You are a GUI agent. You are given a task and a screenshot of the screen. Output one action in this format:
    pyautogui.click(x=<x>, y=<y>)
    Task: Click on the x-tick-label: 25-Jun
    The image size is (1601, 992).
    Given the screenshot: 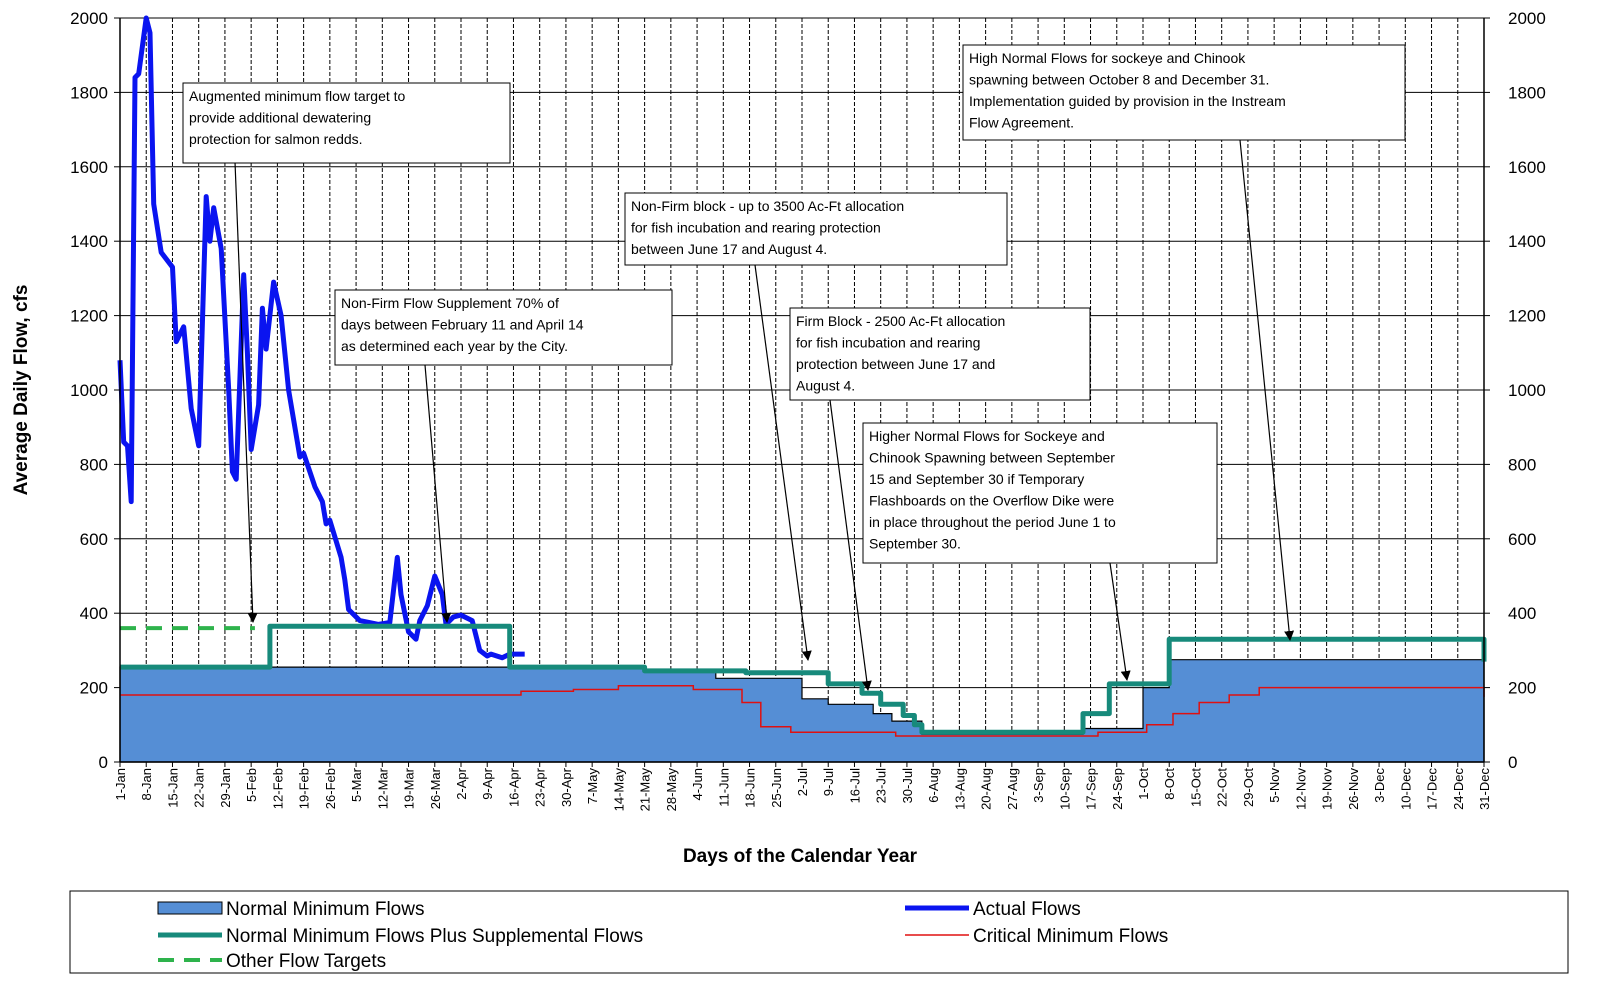 What is the action you would take?
    pyautogui.click(x=776, y=788)
    